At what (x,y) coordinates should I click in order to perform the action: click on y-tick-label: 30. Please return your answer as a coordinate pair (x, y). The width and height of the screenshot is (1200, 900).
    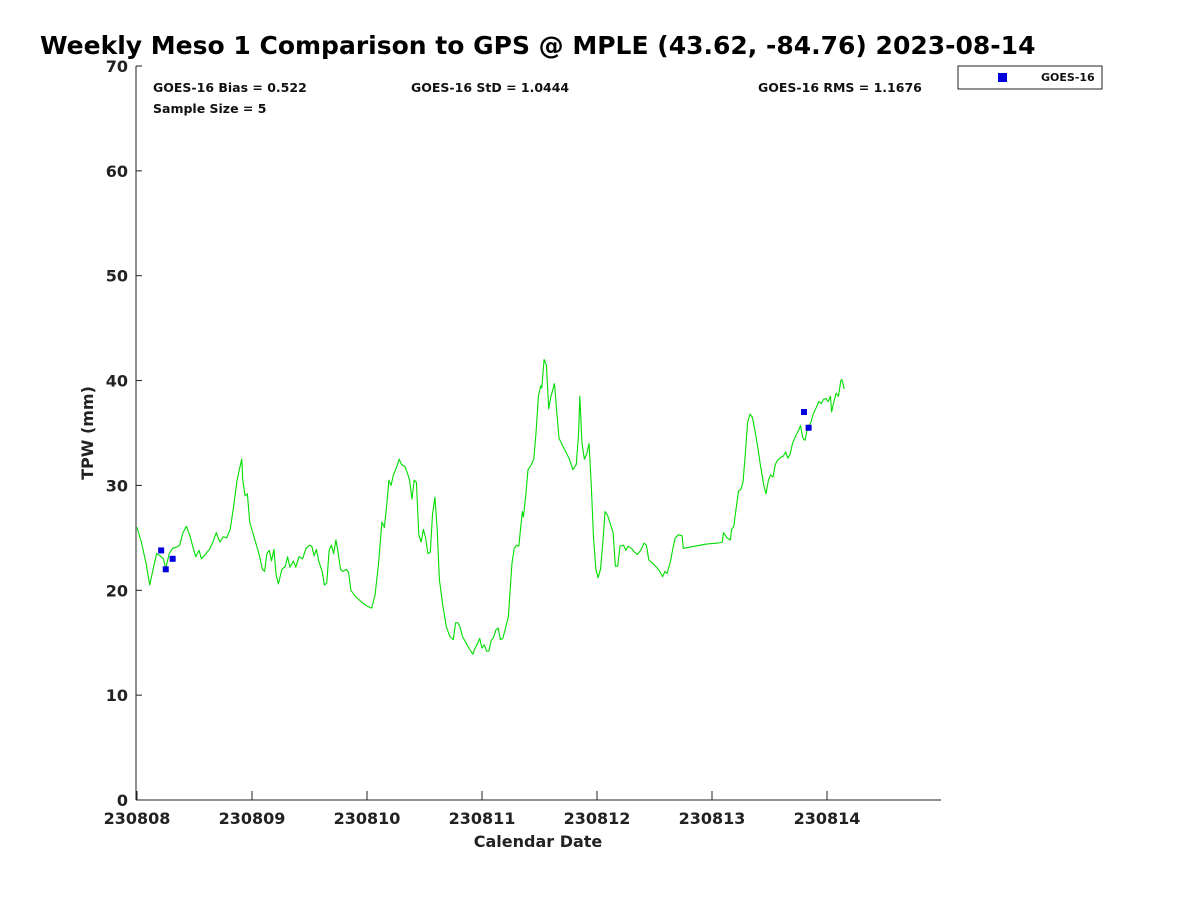
    Looking at the image, I should click on (117, 485).